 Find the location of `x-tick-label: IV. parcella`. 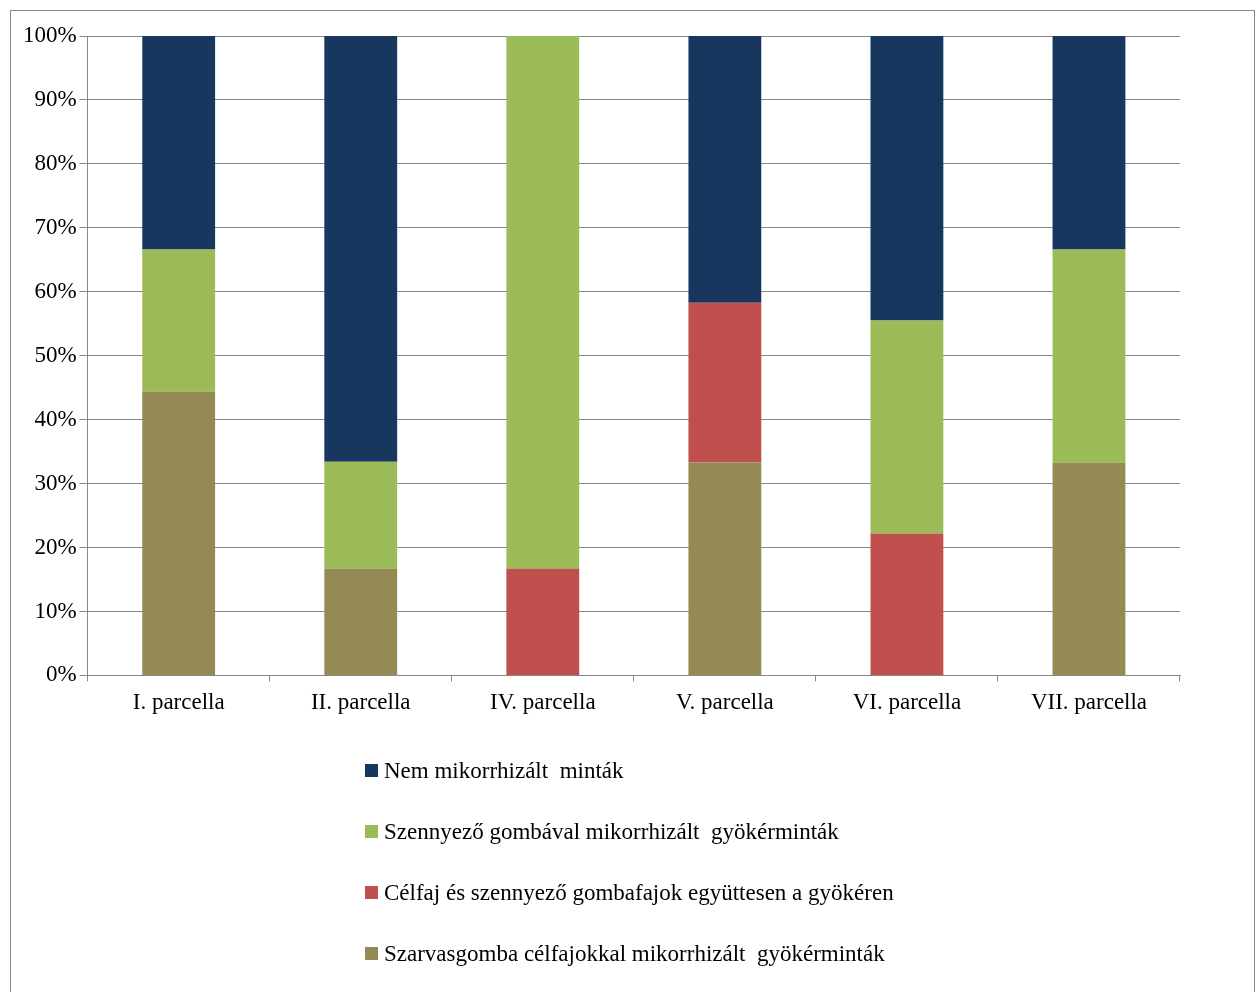

x-tick-label: IV. parcella is located at coordinates (543, 702).